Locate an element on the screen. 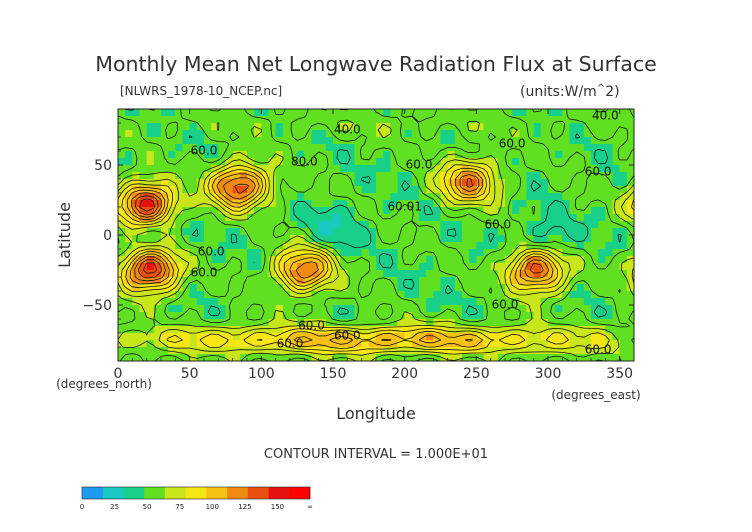  colorbar-tick-label: 100 is located at coordinates (212, 507).